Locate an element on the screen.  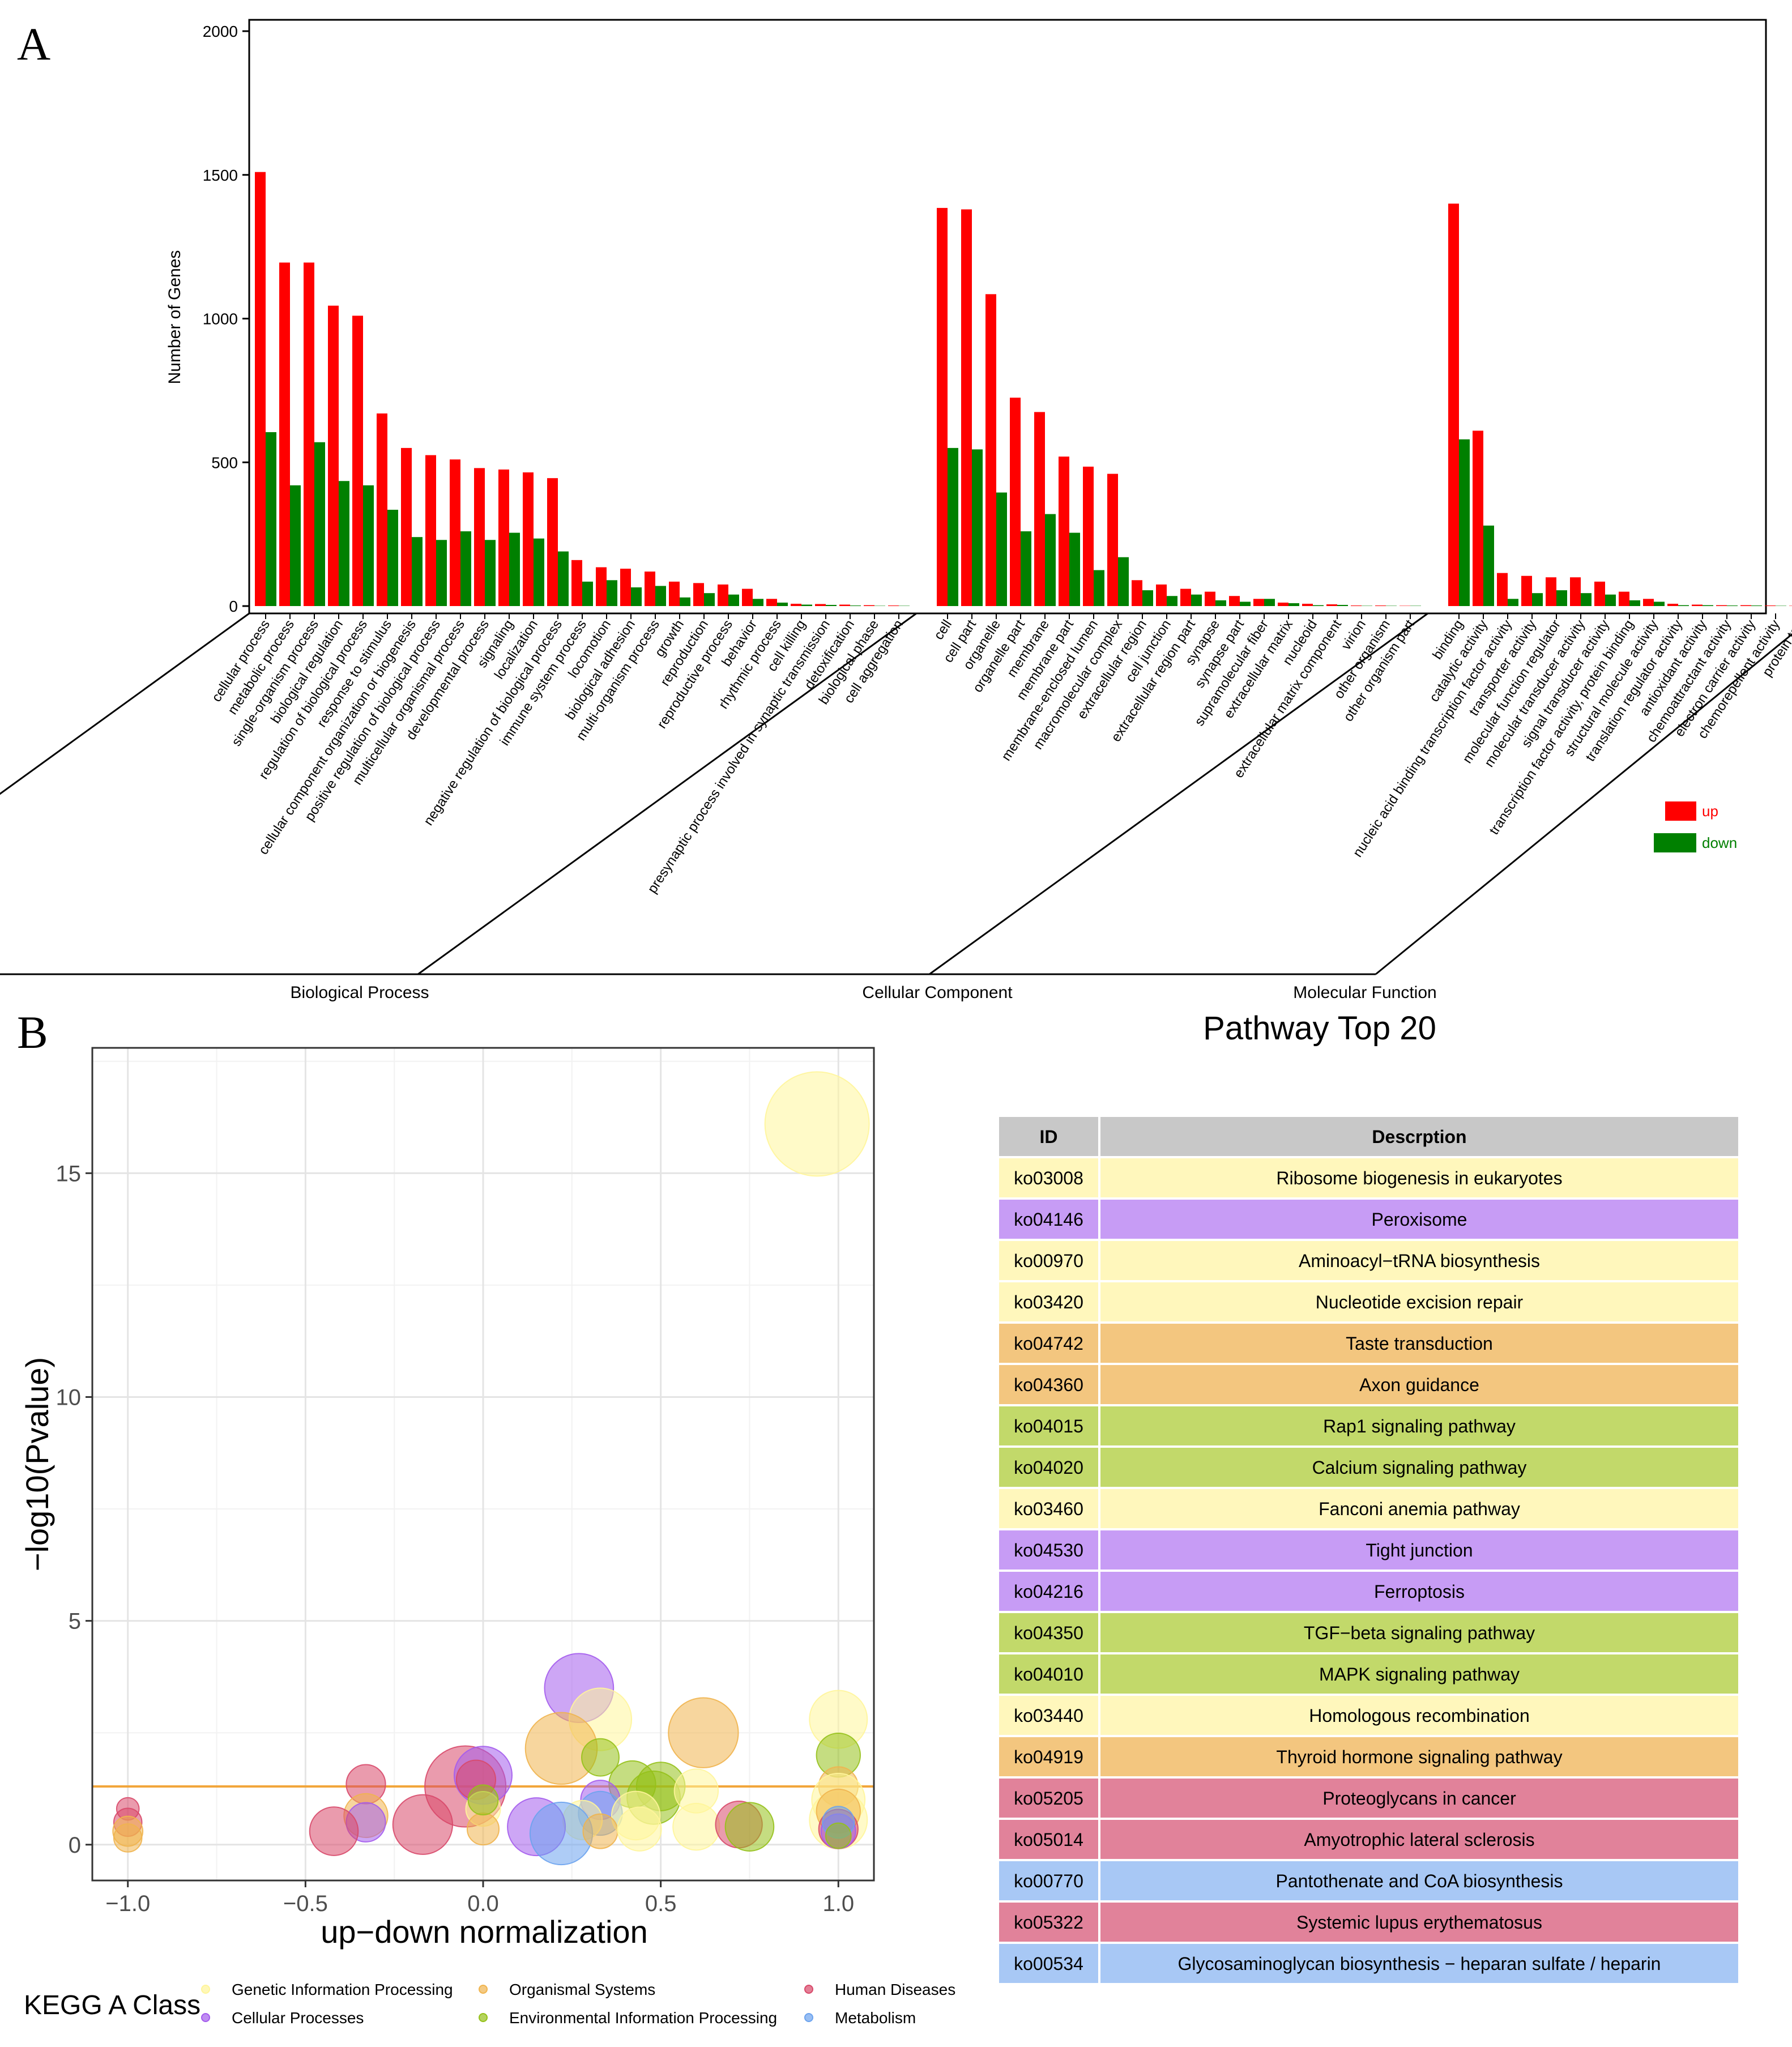
table-row-description: Proteoglycans in cancer is located at coordinates (1419, 1798).